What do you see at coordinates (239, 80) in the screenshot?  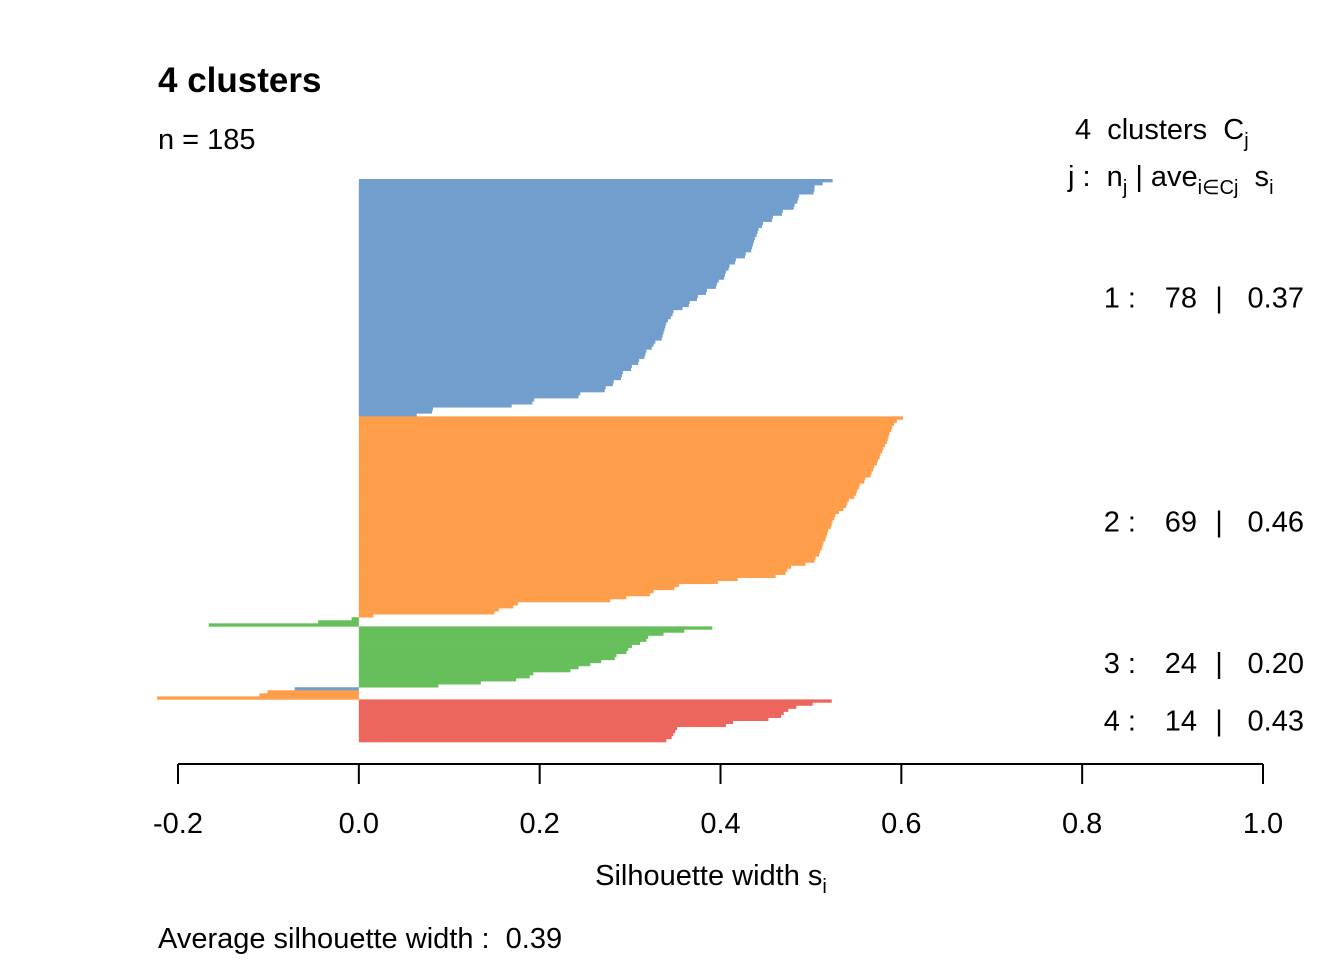 I see `chart-title: 4 clusters` at bounding box center [239, 80].